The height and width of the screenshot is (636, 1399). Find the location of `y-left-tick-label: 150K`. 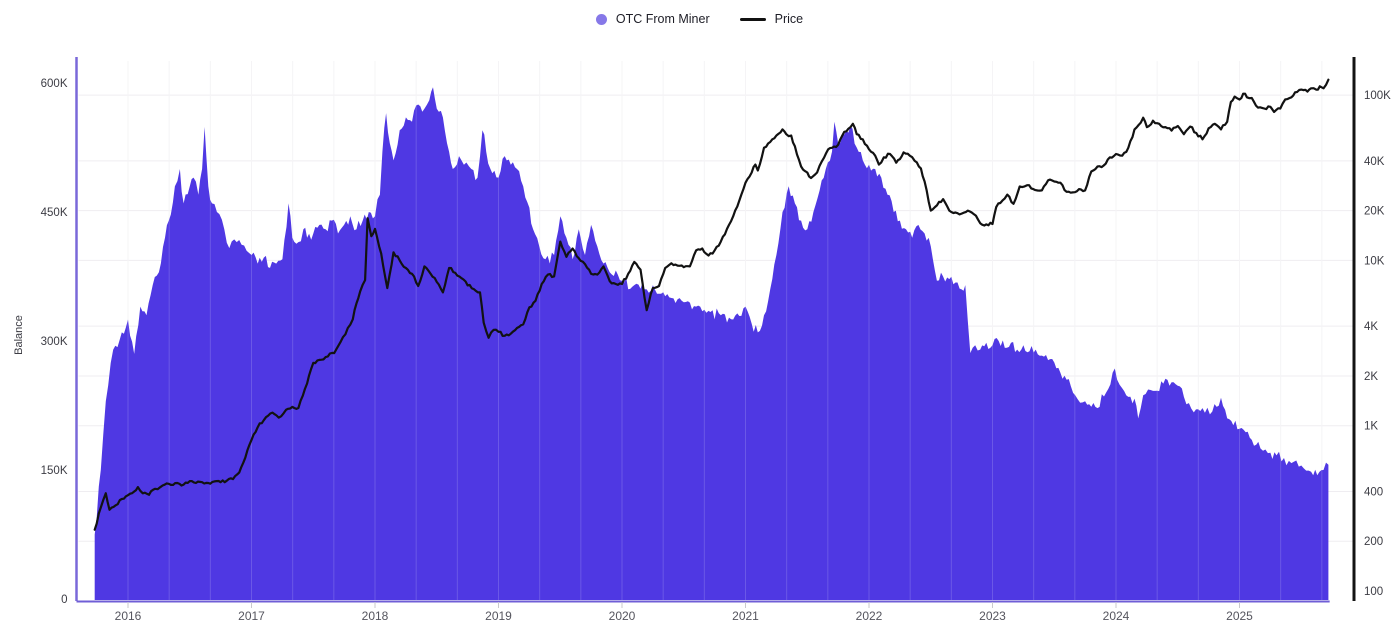

y-left-tick-label: 150K is located at coordinates (54, 471).